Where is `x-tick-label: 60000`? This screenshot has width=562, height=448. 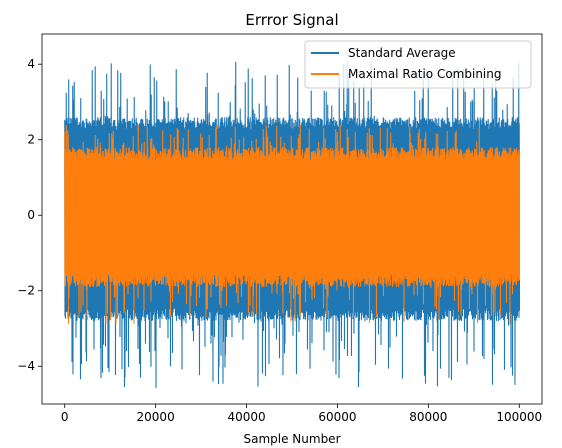 x-tick-label: 60000 is located at coordinates (337, 417).